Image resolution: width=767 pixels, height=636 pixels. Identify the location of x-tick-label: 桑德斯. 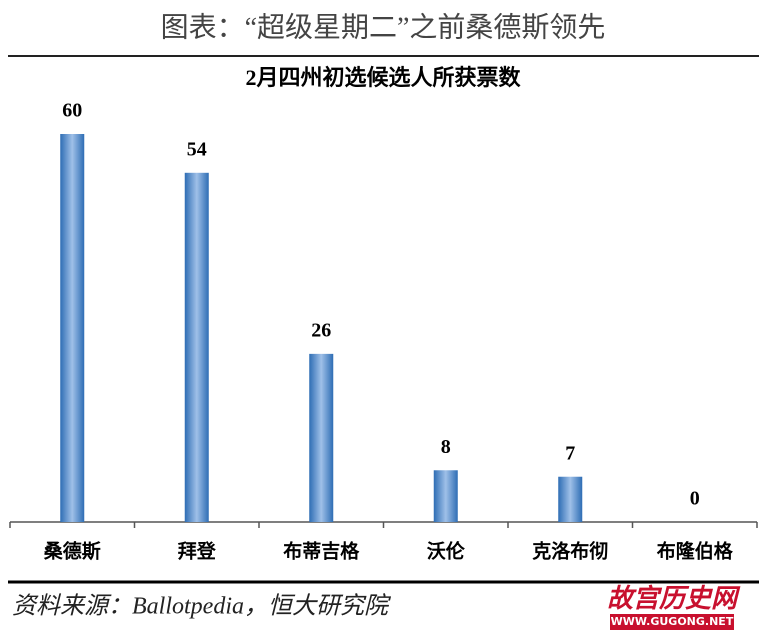
(72, 550).